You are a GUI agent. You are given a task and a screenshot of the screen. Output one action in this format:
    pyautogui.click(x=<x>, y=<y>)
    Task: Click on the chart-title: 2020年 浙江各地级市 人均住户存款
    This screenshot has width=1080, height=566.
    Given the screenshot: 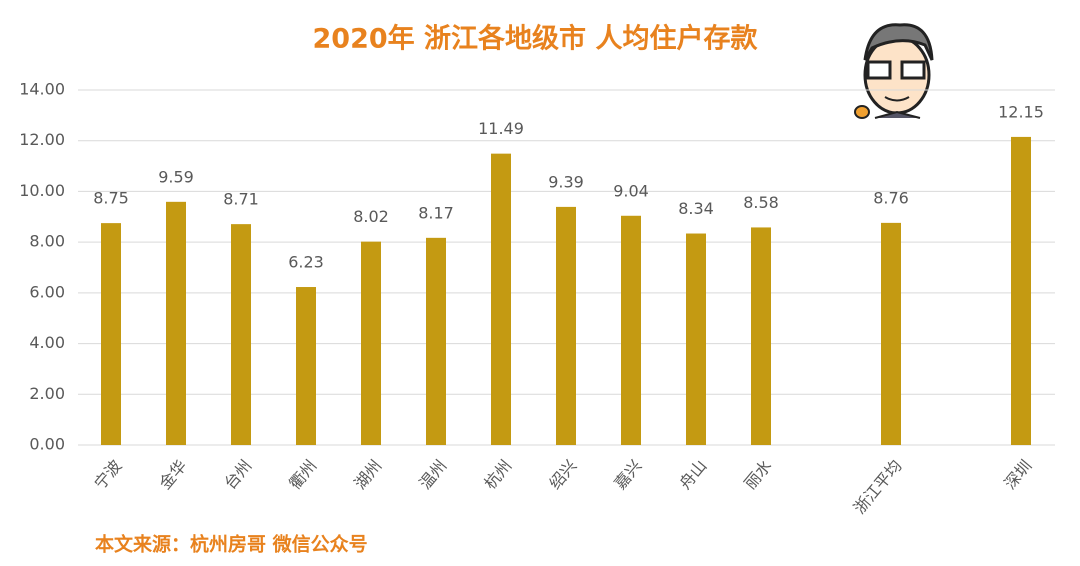 What is the action you would take?
    pyautogui.click(x=536, y=39)
    